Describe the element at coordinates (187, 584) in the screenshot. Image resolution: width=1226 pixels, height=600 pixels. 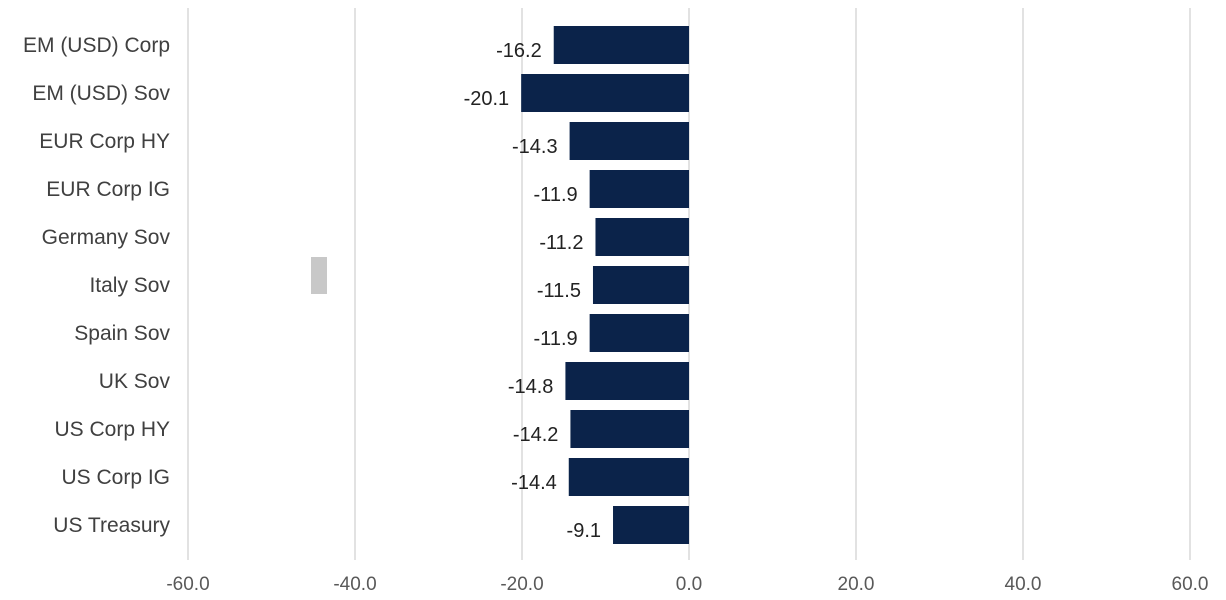
I see `x-tick-label: -60.0` at that location.